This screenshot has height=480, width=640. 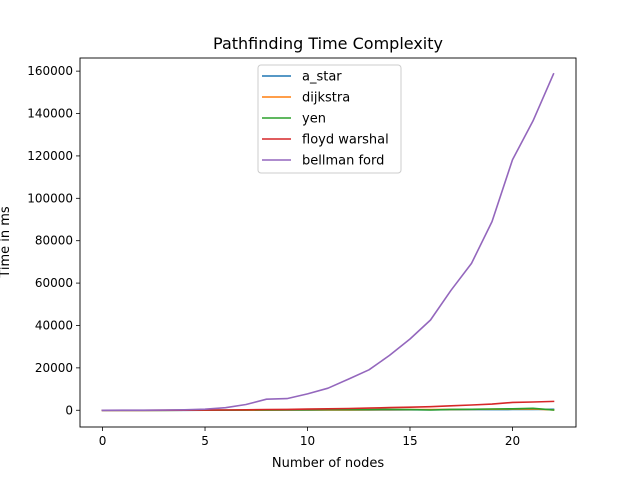 I want to click on x-tick-label: 0, so click(x=103, y=441).